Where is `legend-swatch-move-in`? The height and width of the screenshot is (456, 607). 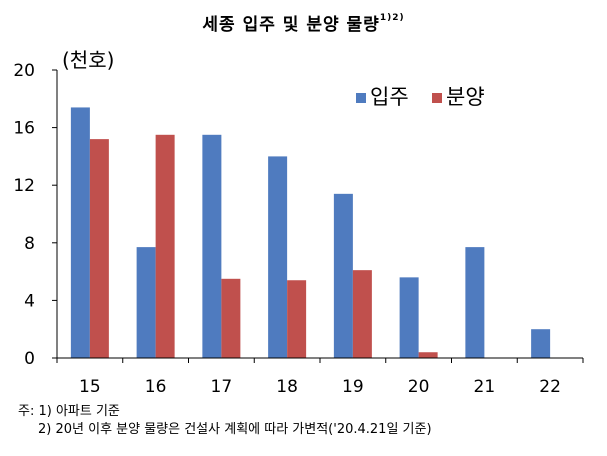
legend-swatch-move-in is located at coordinates (361, 98).